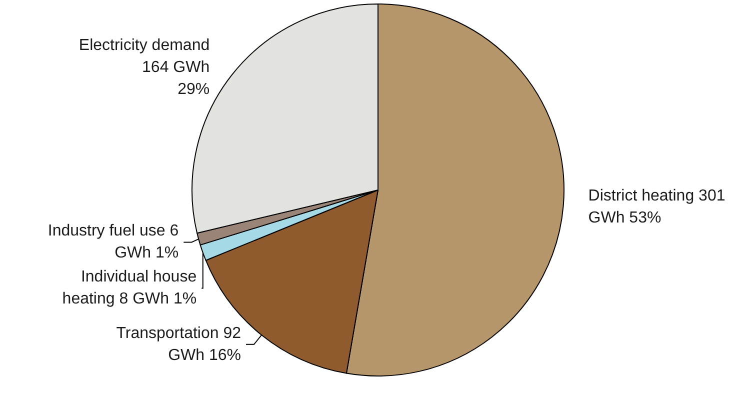 This screenshot has height=412, width=755. Describe the element at coordinates (179, 344) in the screenshot. I see `slice-label: Transportation 92 GWh 16%` at that location.